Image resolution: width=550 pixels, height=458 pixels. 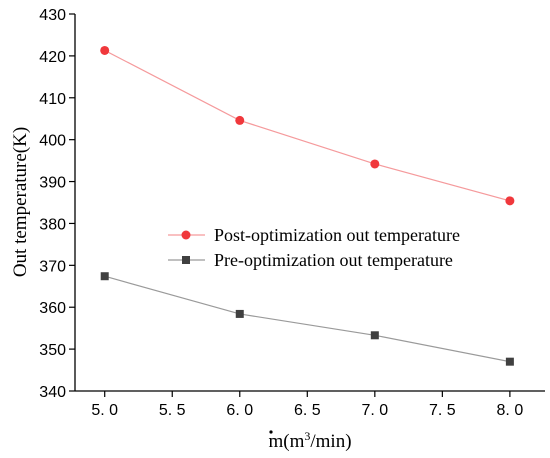 What do you see at coordinates (271, 432) in the screenshot?
I see `x-axis-title-dot` at bounding box center [271, 432].